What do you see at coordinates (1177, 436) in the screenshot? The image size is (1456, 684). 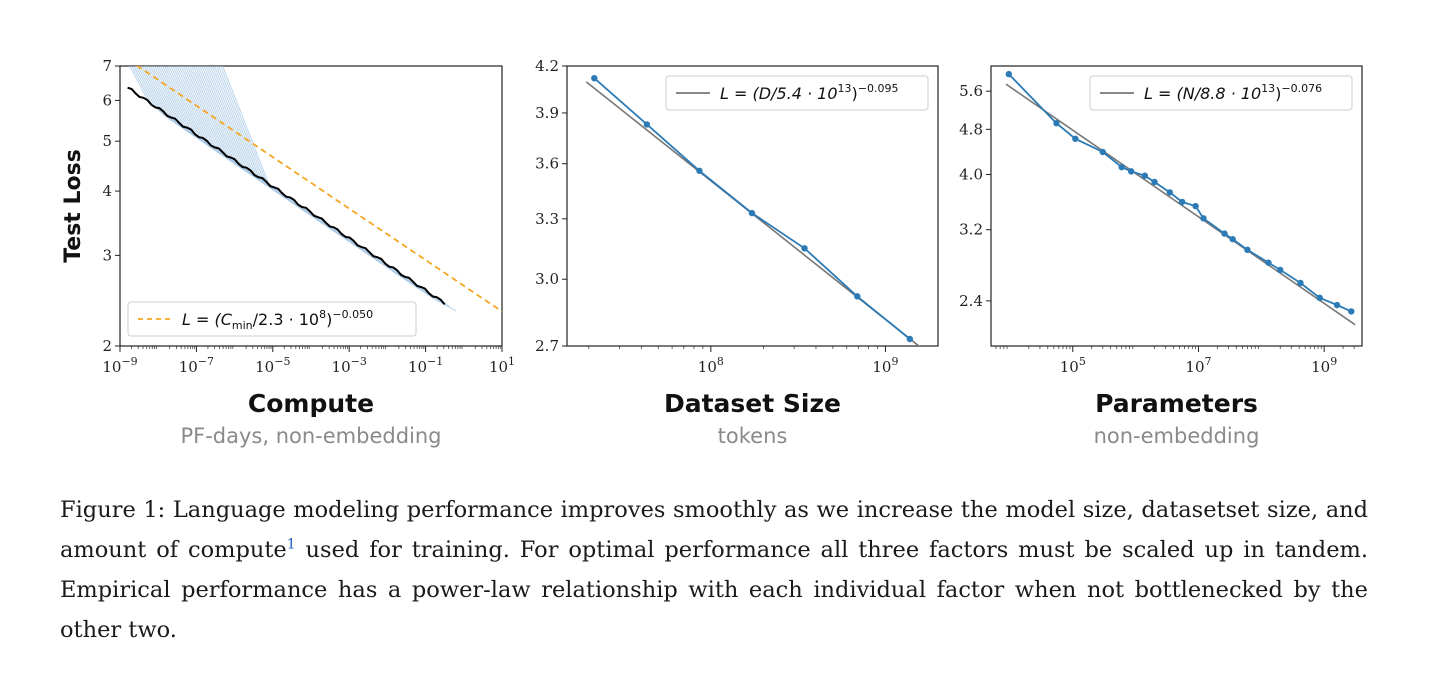 I see `x-axis-subtitle: non-embedding` at bounding box center [1177, 436].